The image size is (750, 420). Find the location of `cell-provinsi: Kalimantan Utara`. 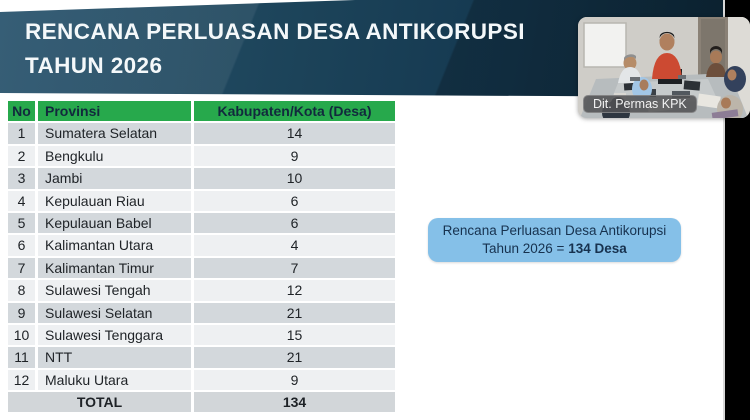

cell-provinsi: Kalimantan Utara is located at coordinates (114, 245).